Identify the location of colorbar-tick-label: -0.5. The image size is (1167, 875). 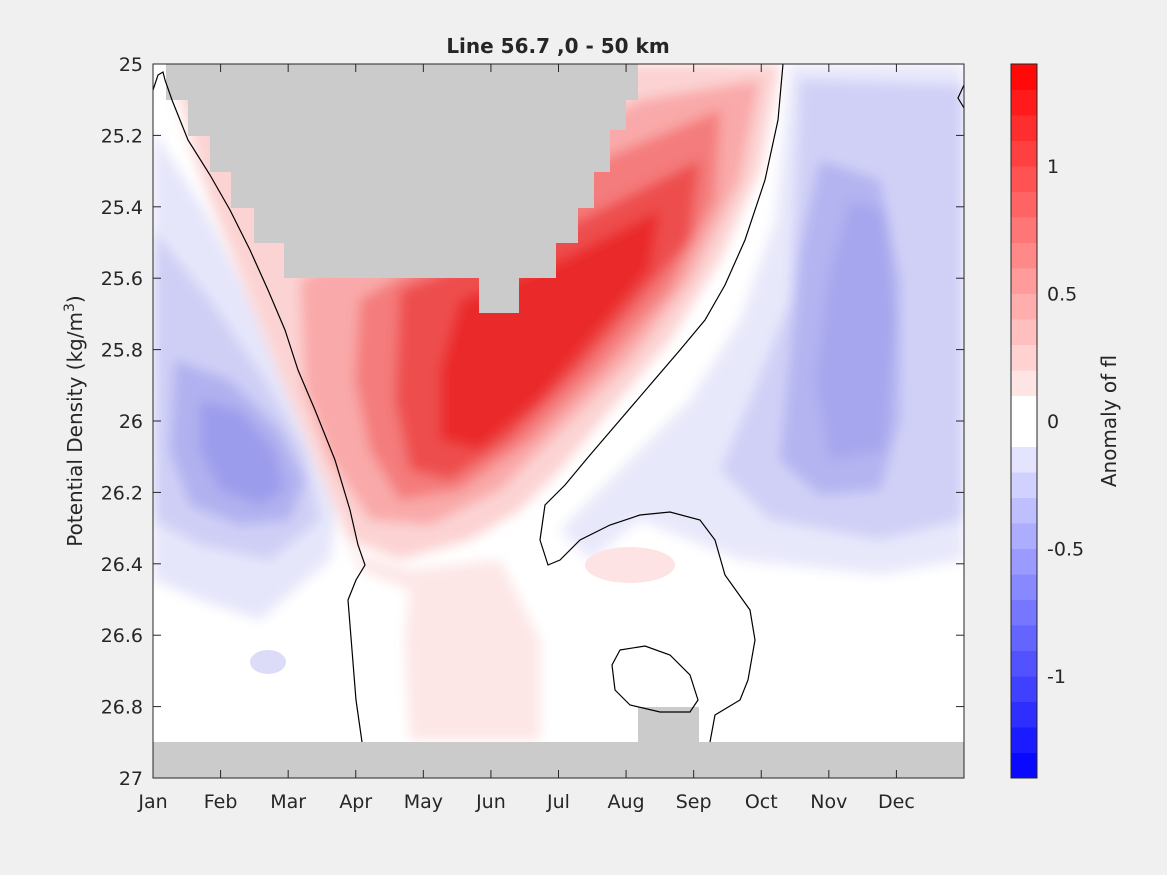
(1065, 550).